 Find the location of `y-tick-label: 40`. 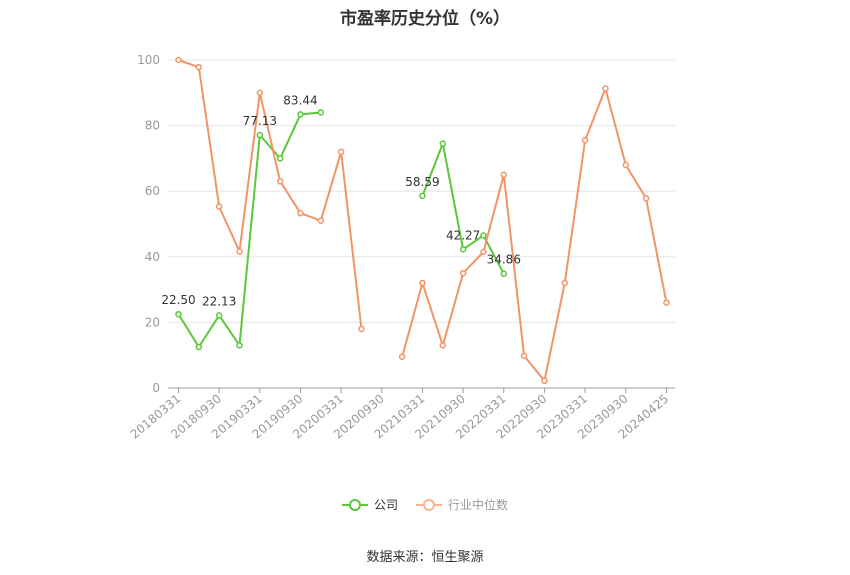

y-tick-label: 40 is located at coordinates (152, 257).